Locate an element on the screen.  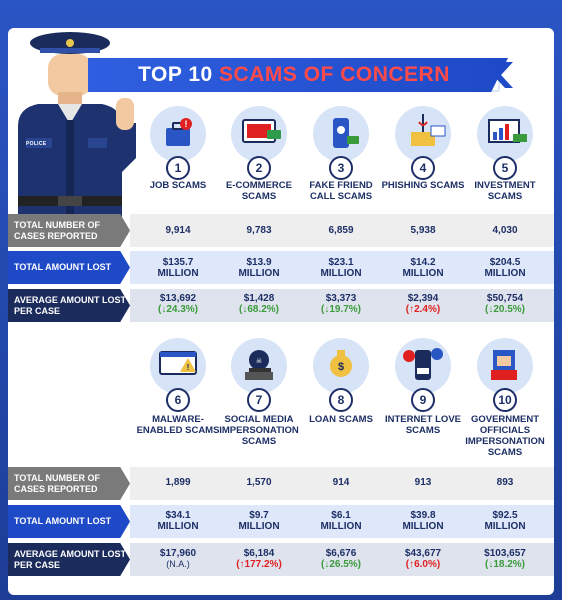
title-banner-strip is located at coordinates (298, 75).